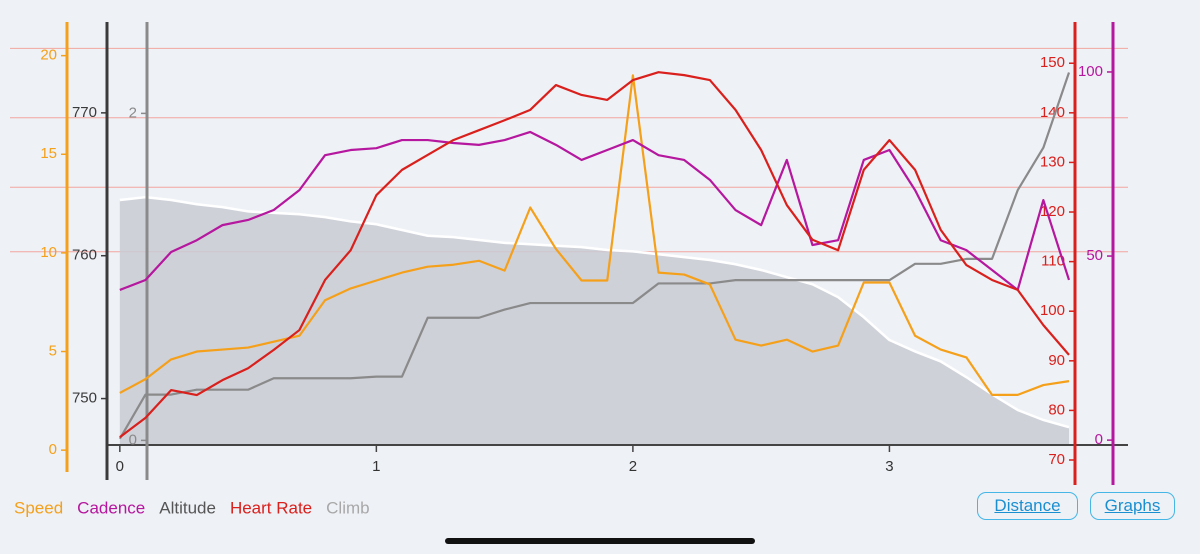  I want to click on y-tick-label: 110, so click(1053, 261).